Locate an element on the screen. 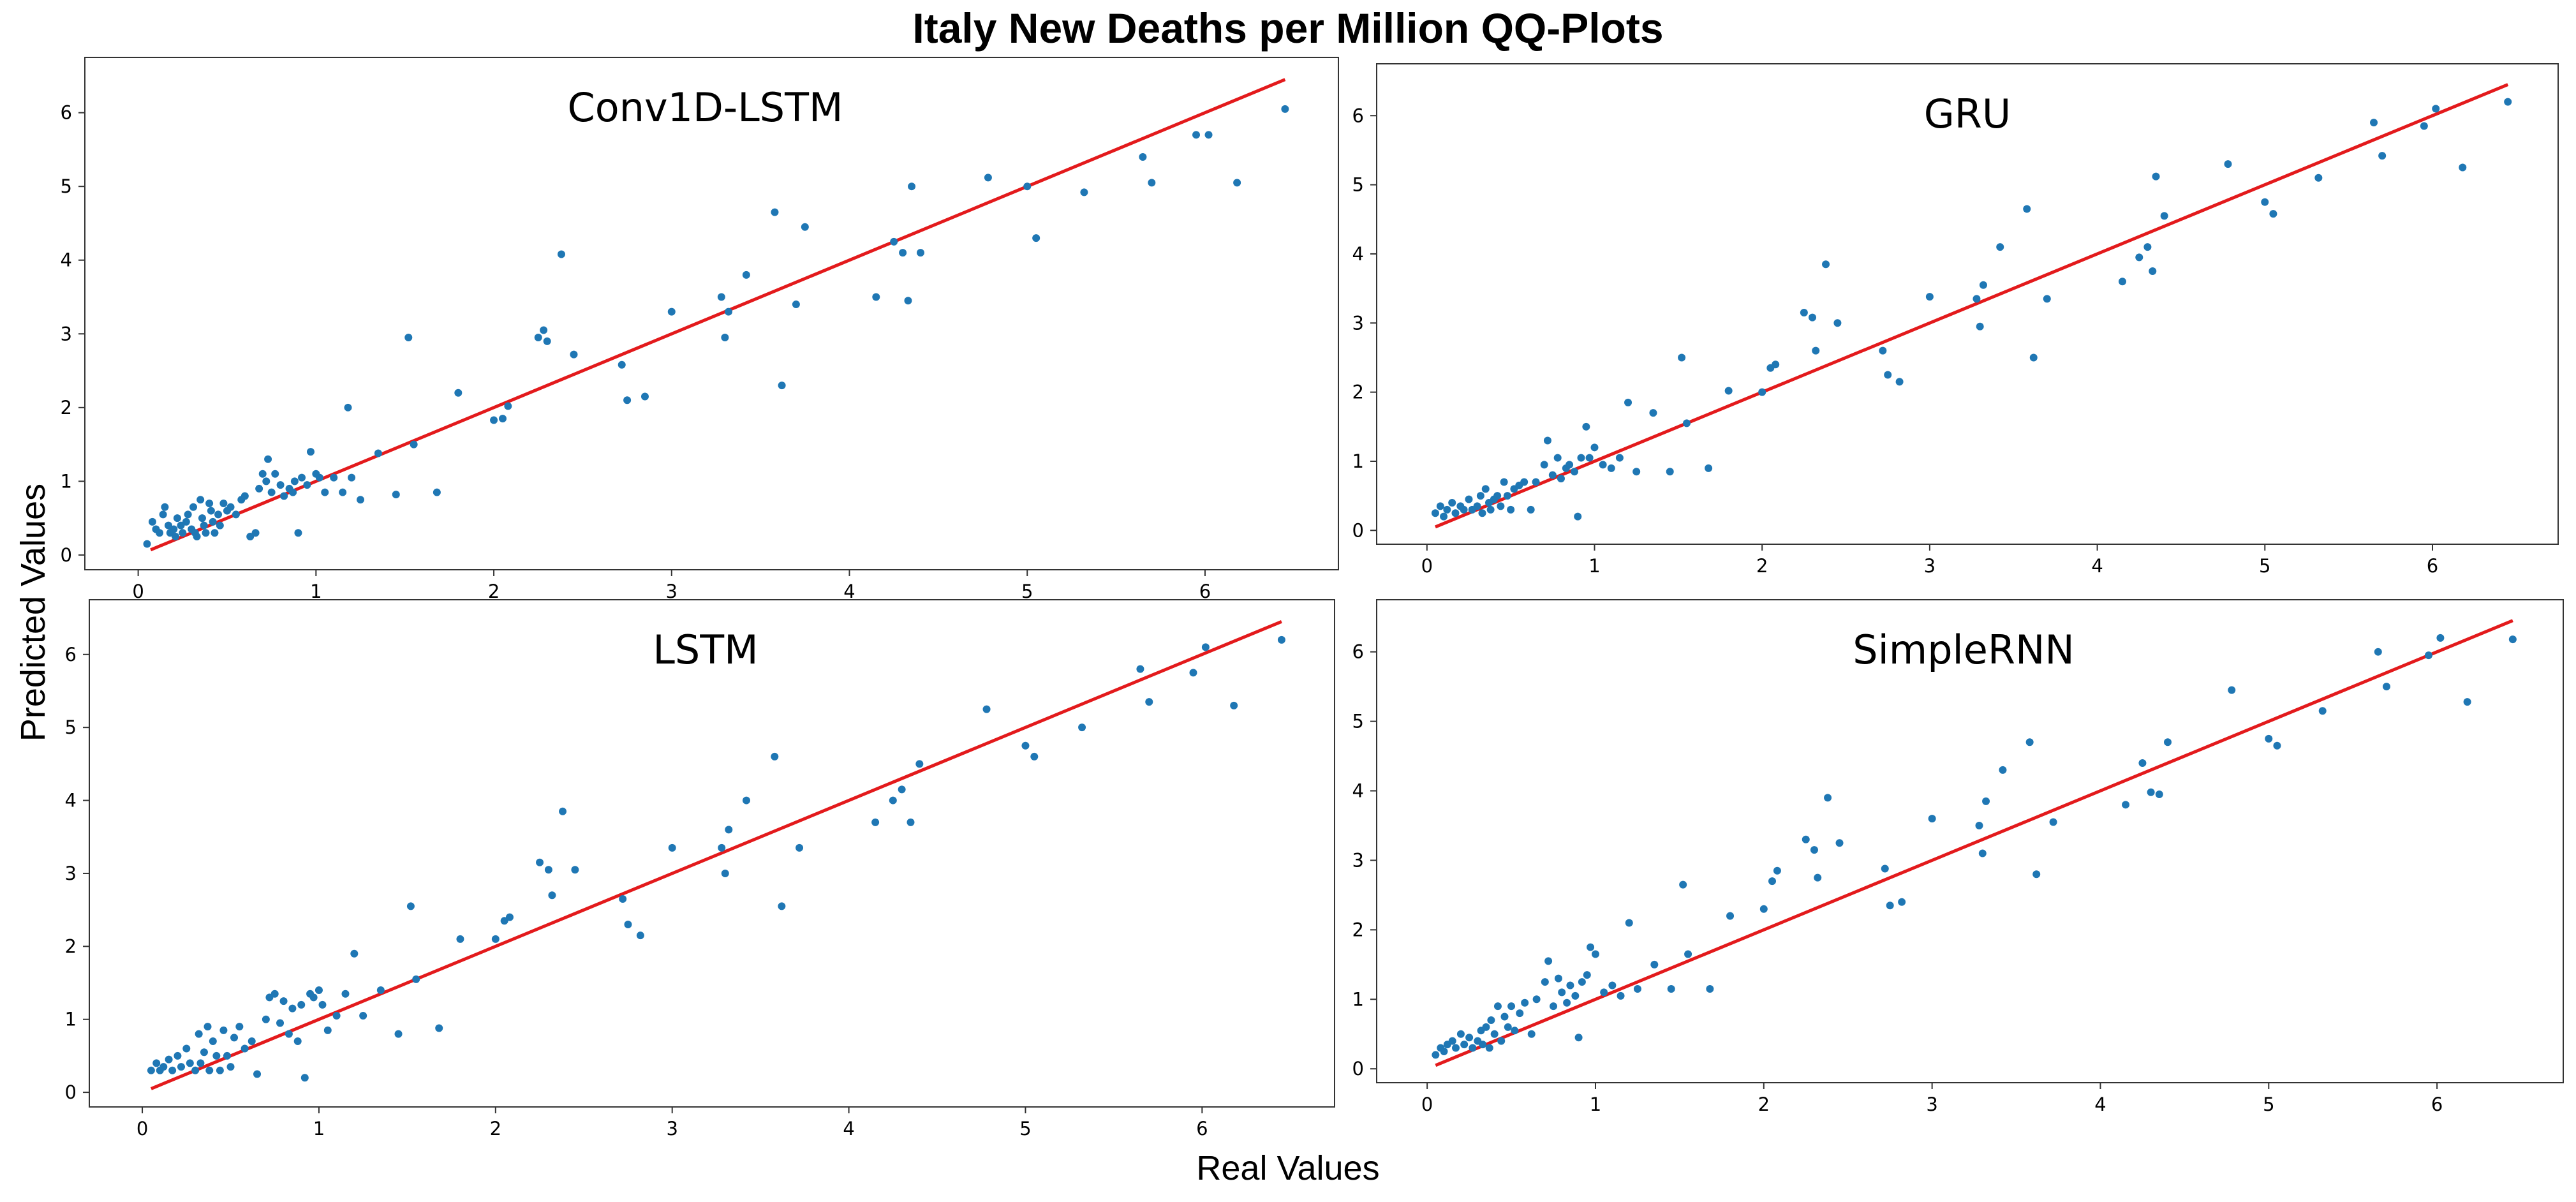  x-tick-label: 0 is located at coordinates (142, 1128).